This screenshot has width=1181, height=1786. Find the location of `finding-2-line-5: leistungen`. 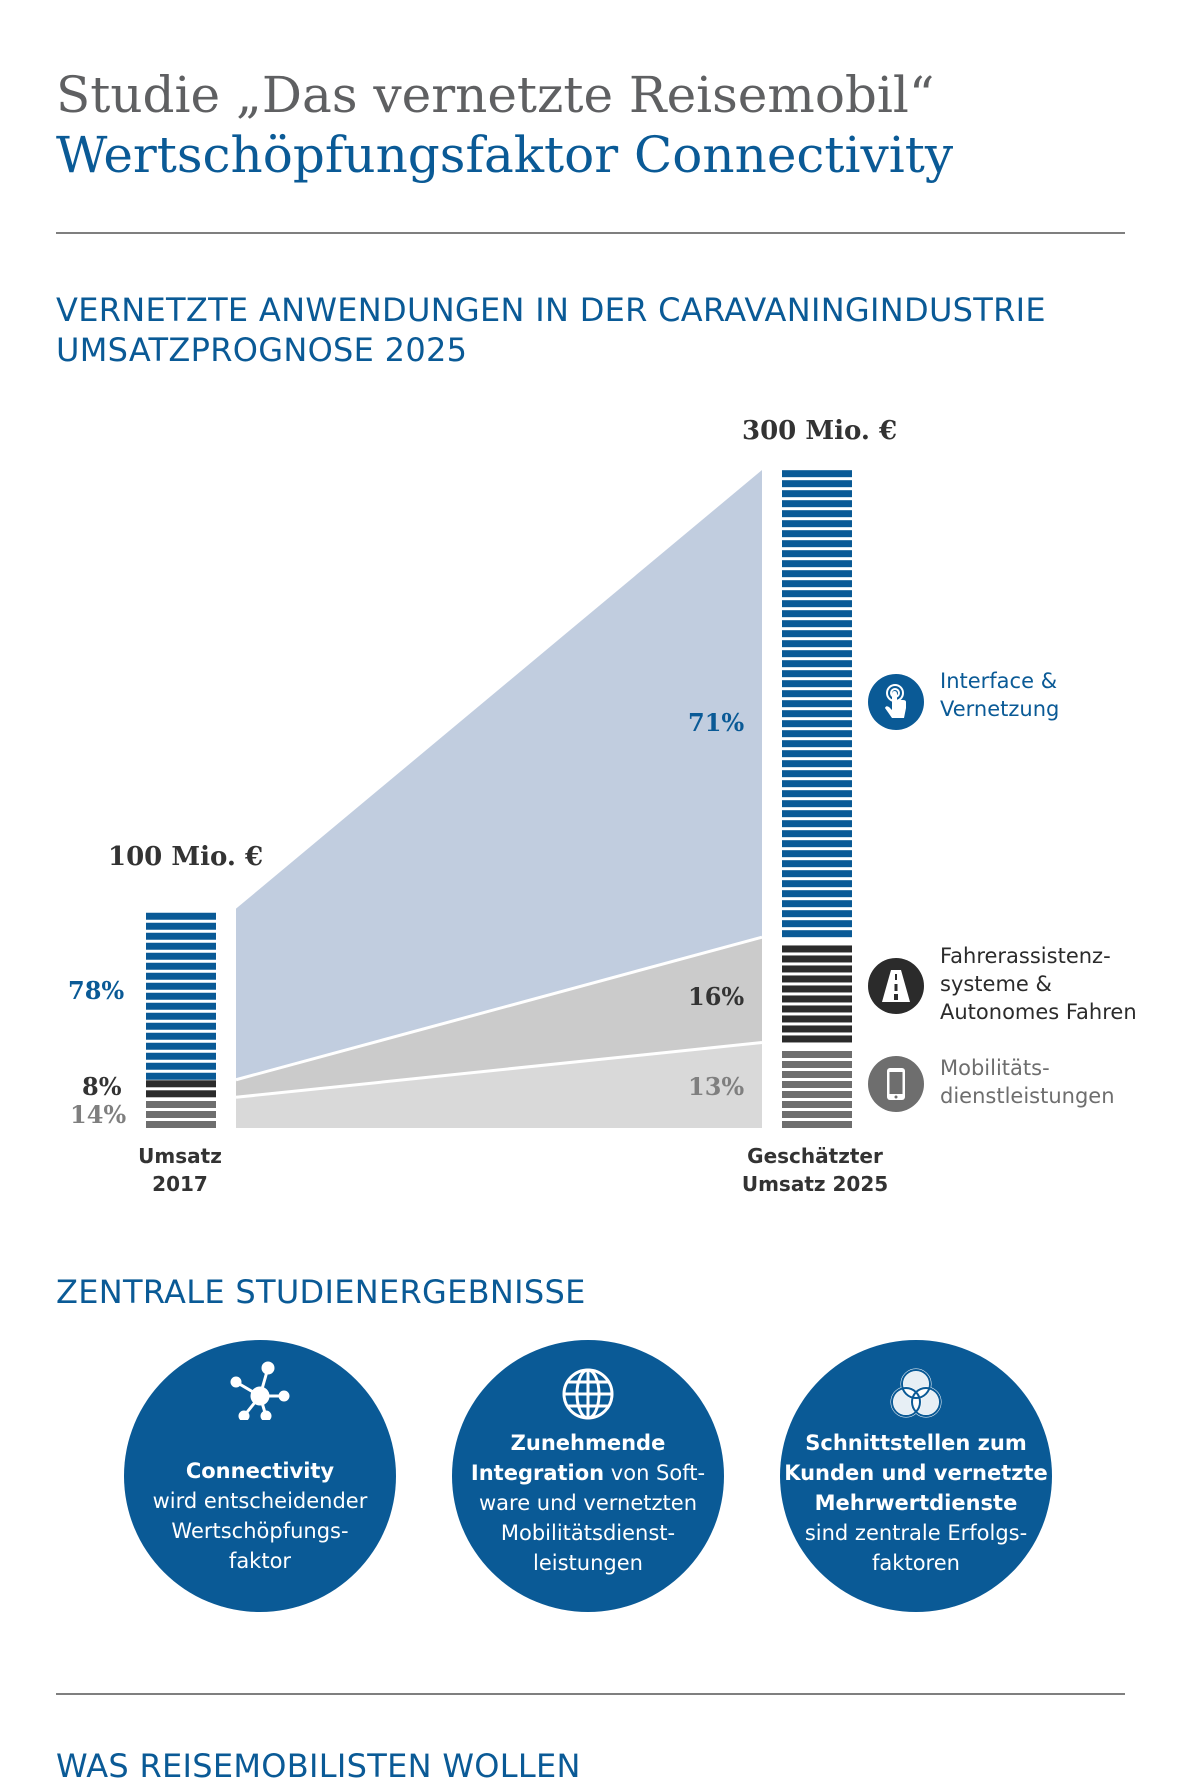

finding-2-line-5: leistungen is located at coordinates (588, 1563).